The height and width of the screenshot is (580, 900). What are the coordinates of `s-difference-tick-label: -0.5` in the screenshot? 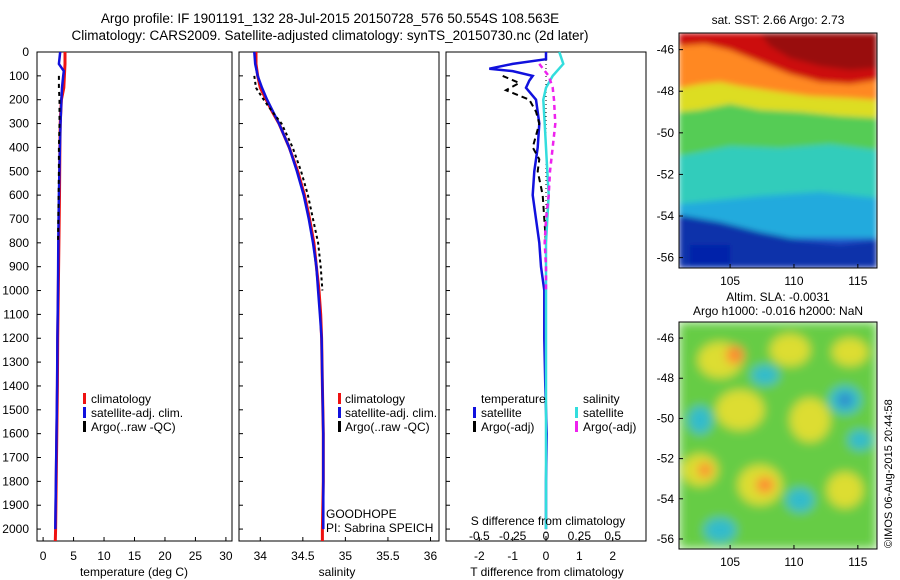 It's located at (479, 536).